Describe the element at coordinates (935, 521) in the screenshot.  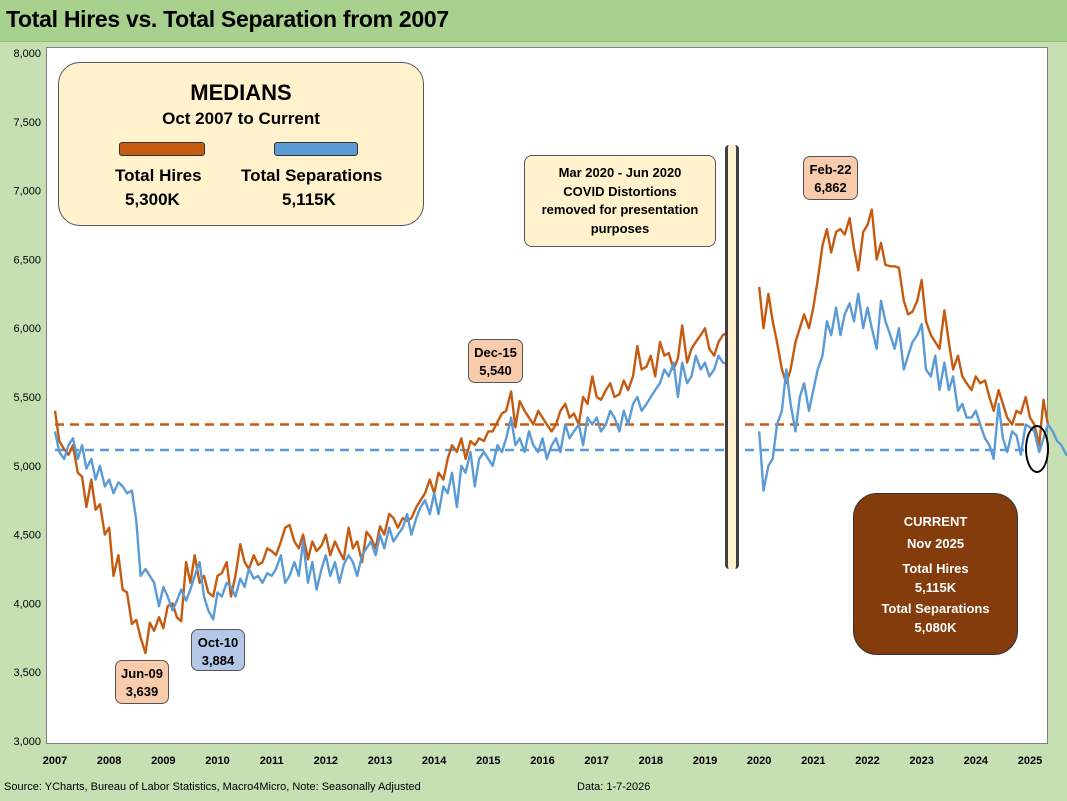
I see `current-heading: CURRENT` at that location.